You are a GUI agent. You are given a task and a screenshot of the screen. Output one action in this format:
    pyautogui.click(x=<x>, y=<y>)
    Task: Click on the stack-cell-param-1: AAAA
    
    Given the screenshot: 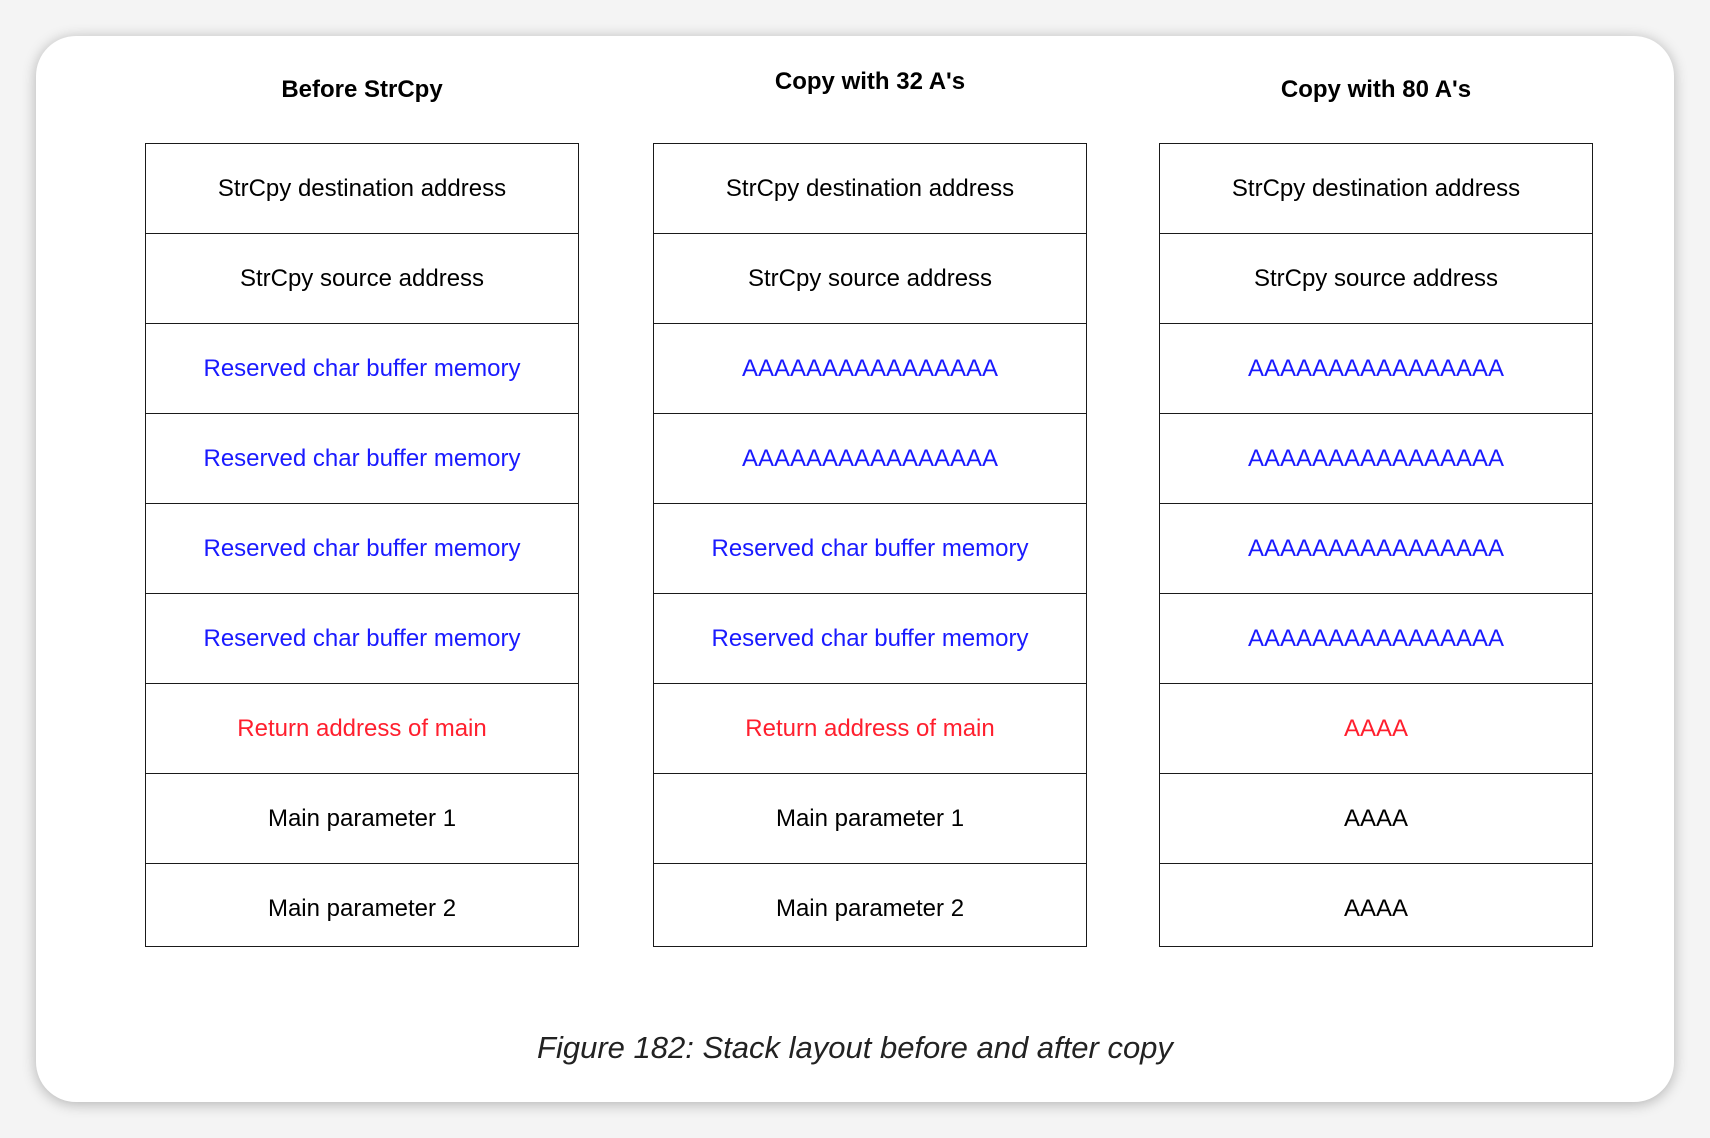 What is the action you would take?
    pyautogui.click(x=1376, y=819)
    